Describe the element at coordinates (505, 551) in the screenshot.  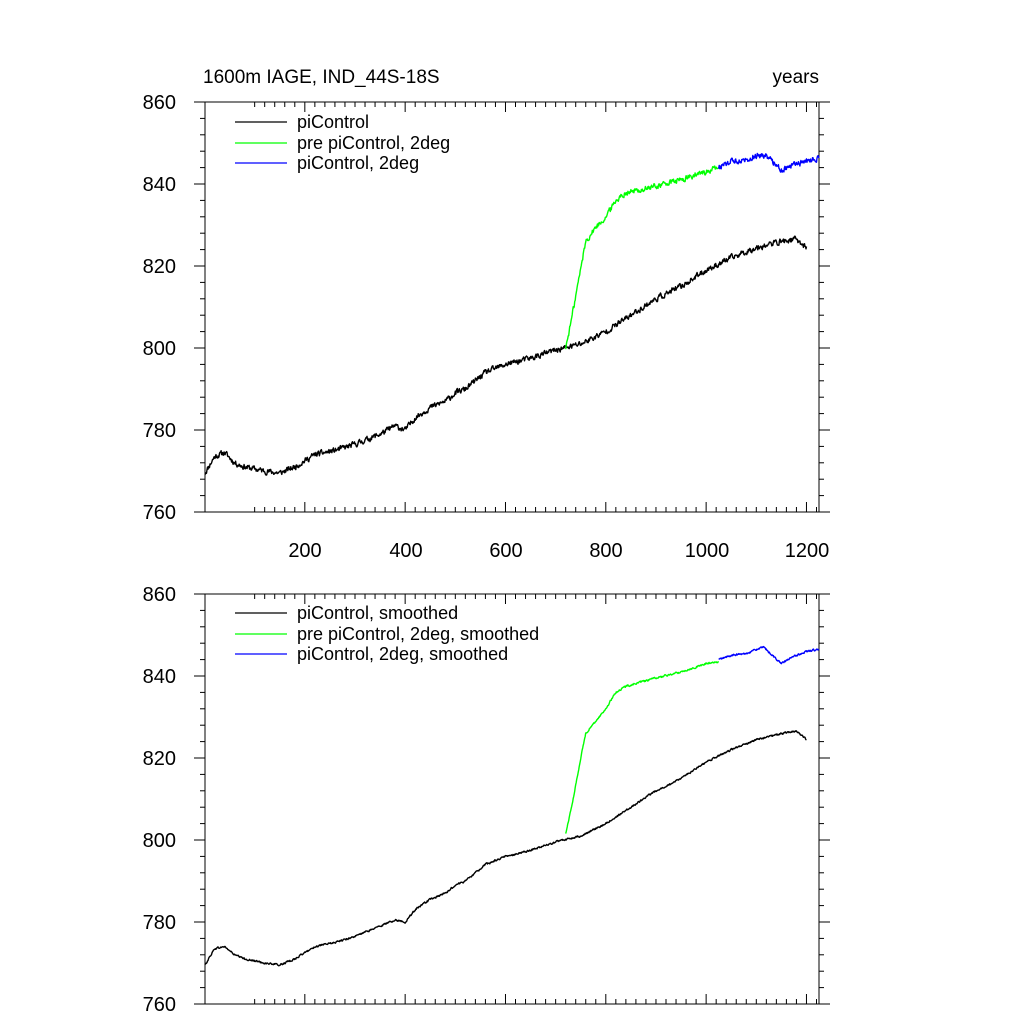
I see `x-tick-label: 600` at that location.